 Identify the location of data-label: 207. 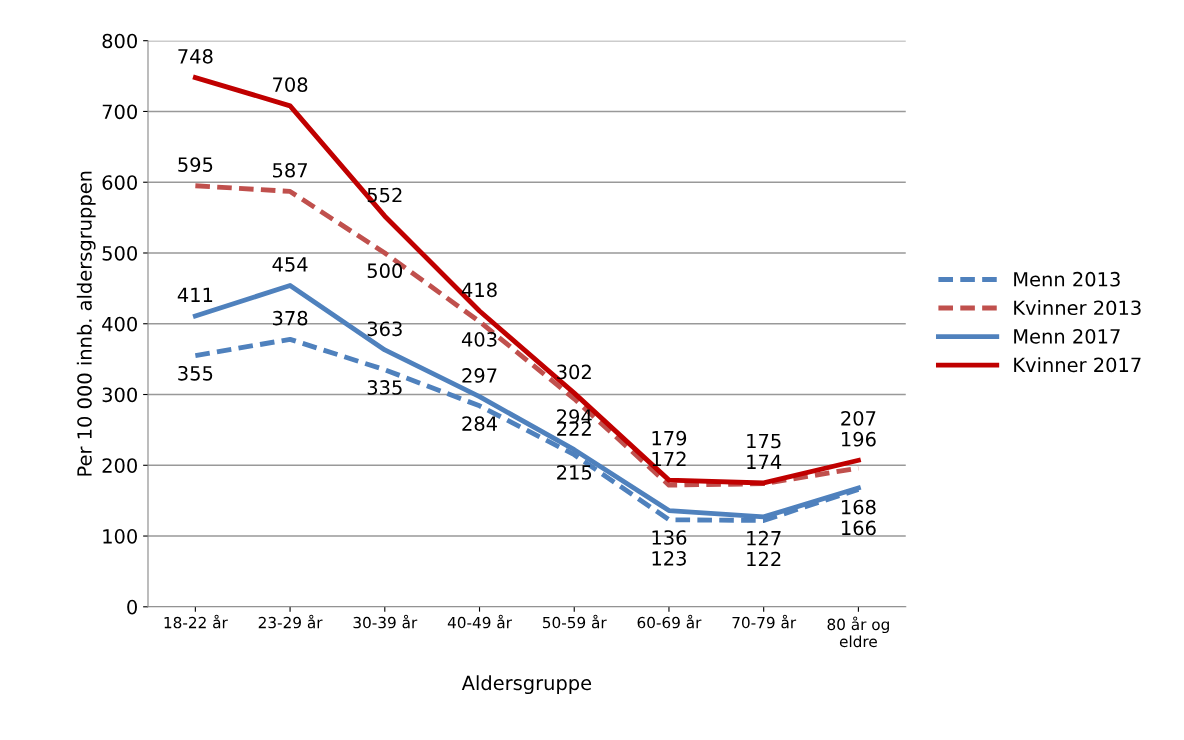
(858, 418).